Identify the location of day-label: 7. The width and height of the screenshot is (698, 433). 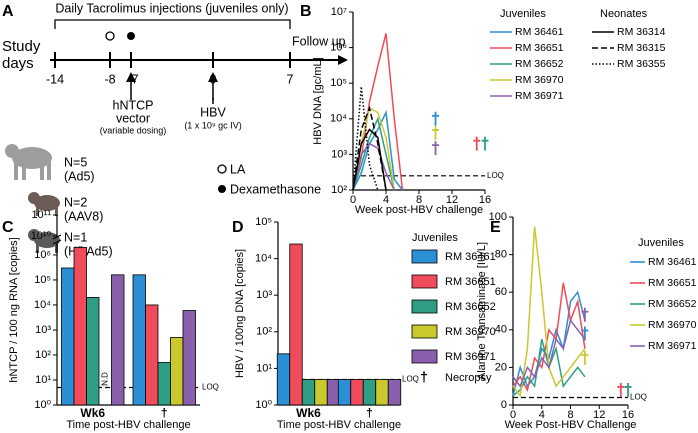
(290, 79).